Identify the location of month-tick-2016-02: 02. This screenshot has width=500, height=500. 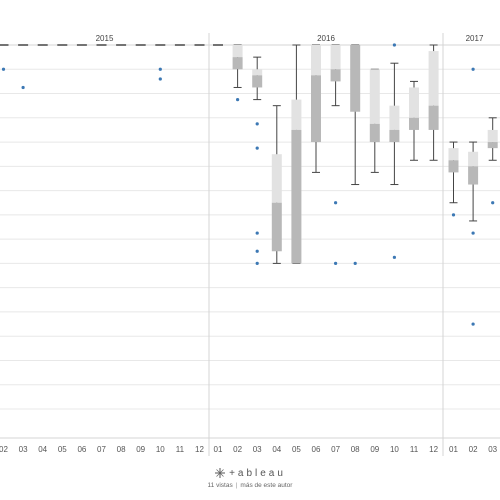
(237, 449).